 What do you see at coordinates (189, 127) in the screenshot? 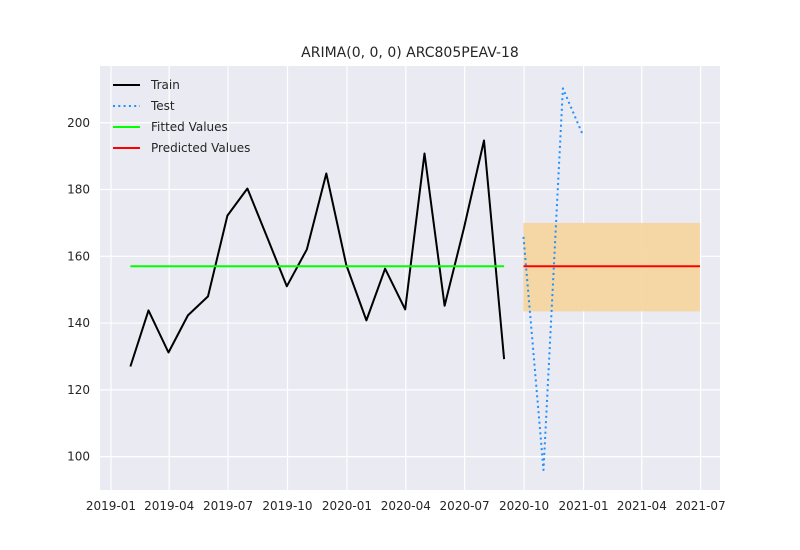
I see `legend-label-fitted-values: Fitted Values` at bounding box center [189, 127].